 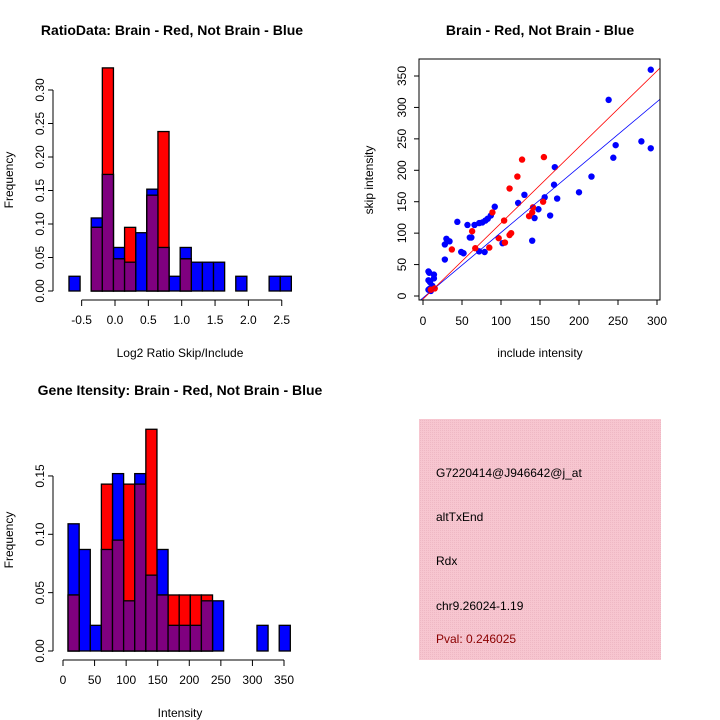 I want to click on x-tick-label: 0.0, so click(x=115, y=320).